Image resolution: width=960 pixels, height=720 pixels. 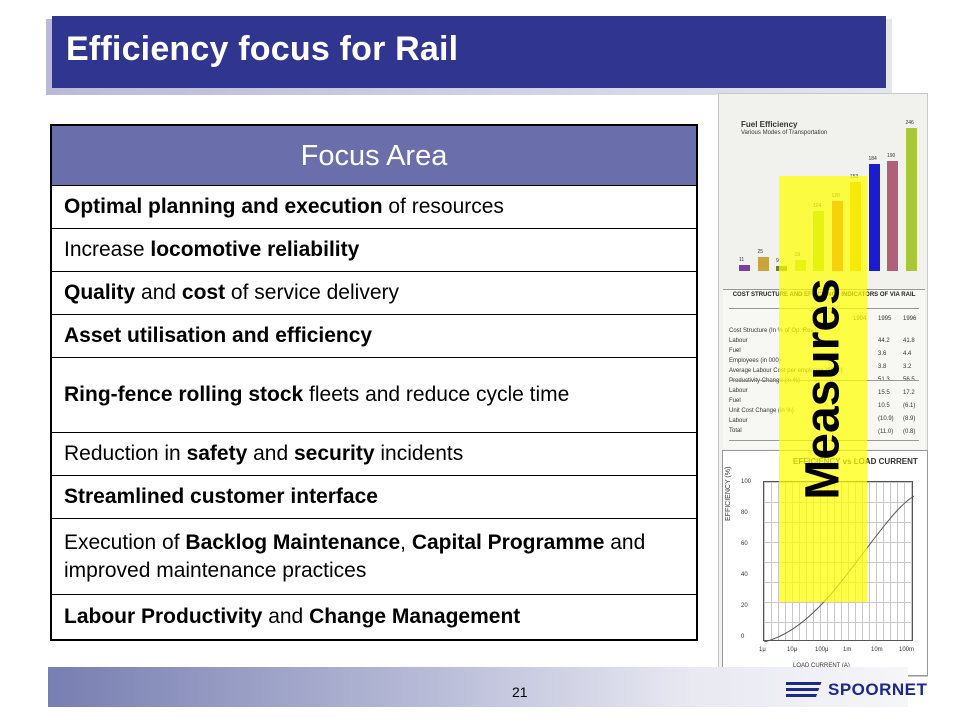 What do you see at coordinates (884, 393) in the screenshot?
I see `via-value: 15.5` at bounding box center [884, 393].